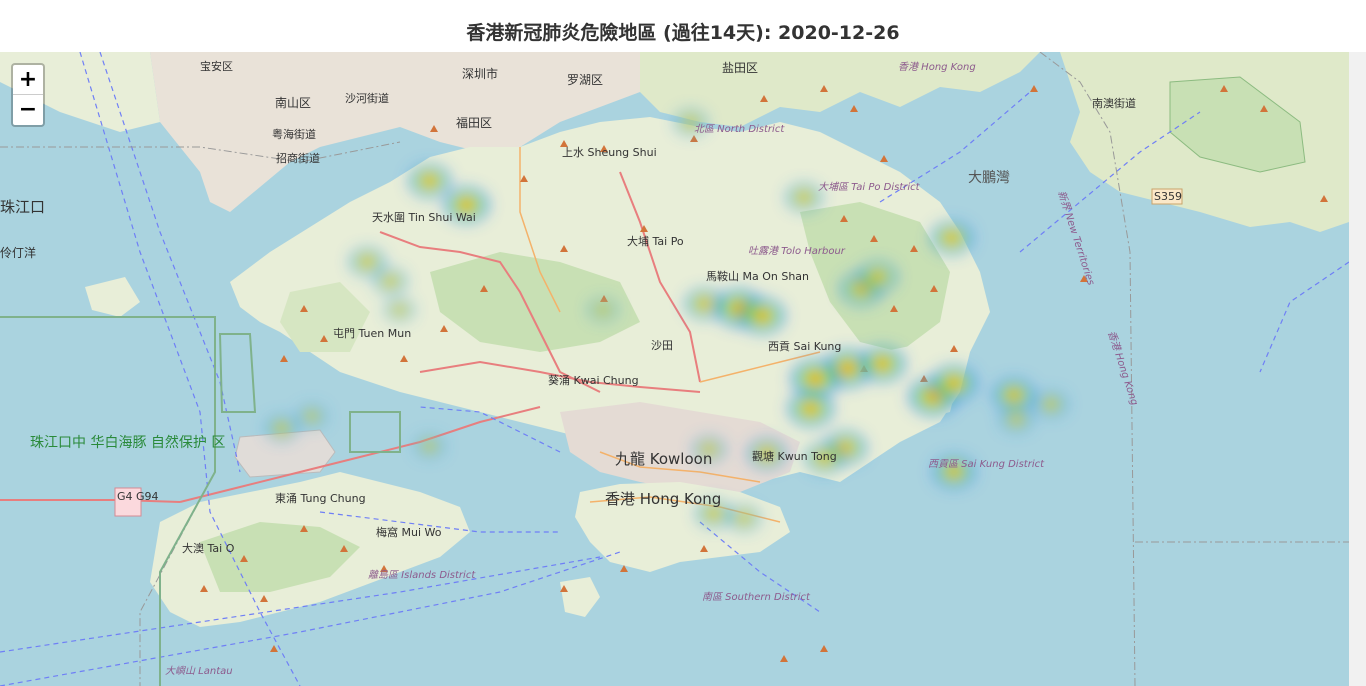 This screenshot has width=1366, height=686. Describe the element at coordinates (1114, 103) in the screenshot. I see `label-nanao: 南澳街道` at that location.